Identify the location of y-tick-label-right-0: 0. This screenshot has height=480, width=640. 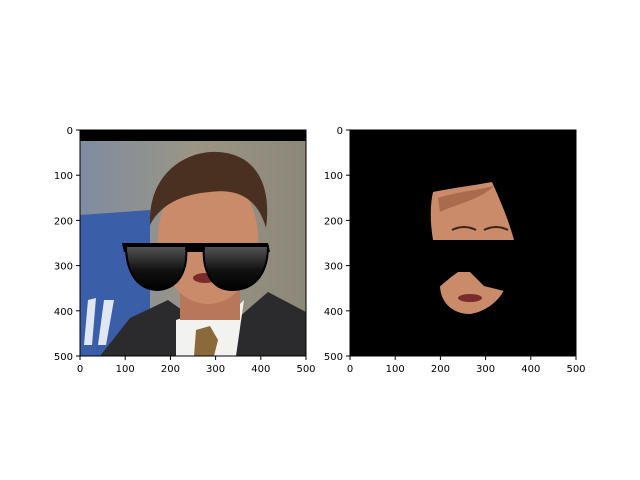
(340, 131).